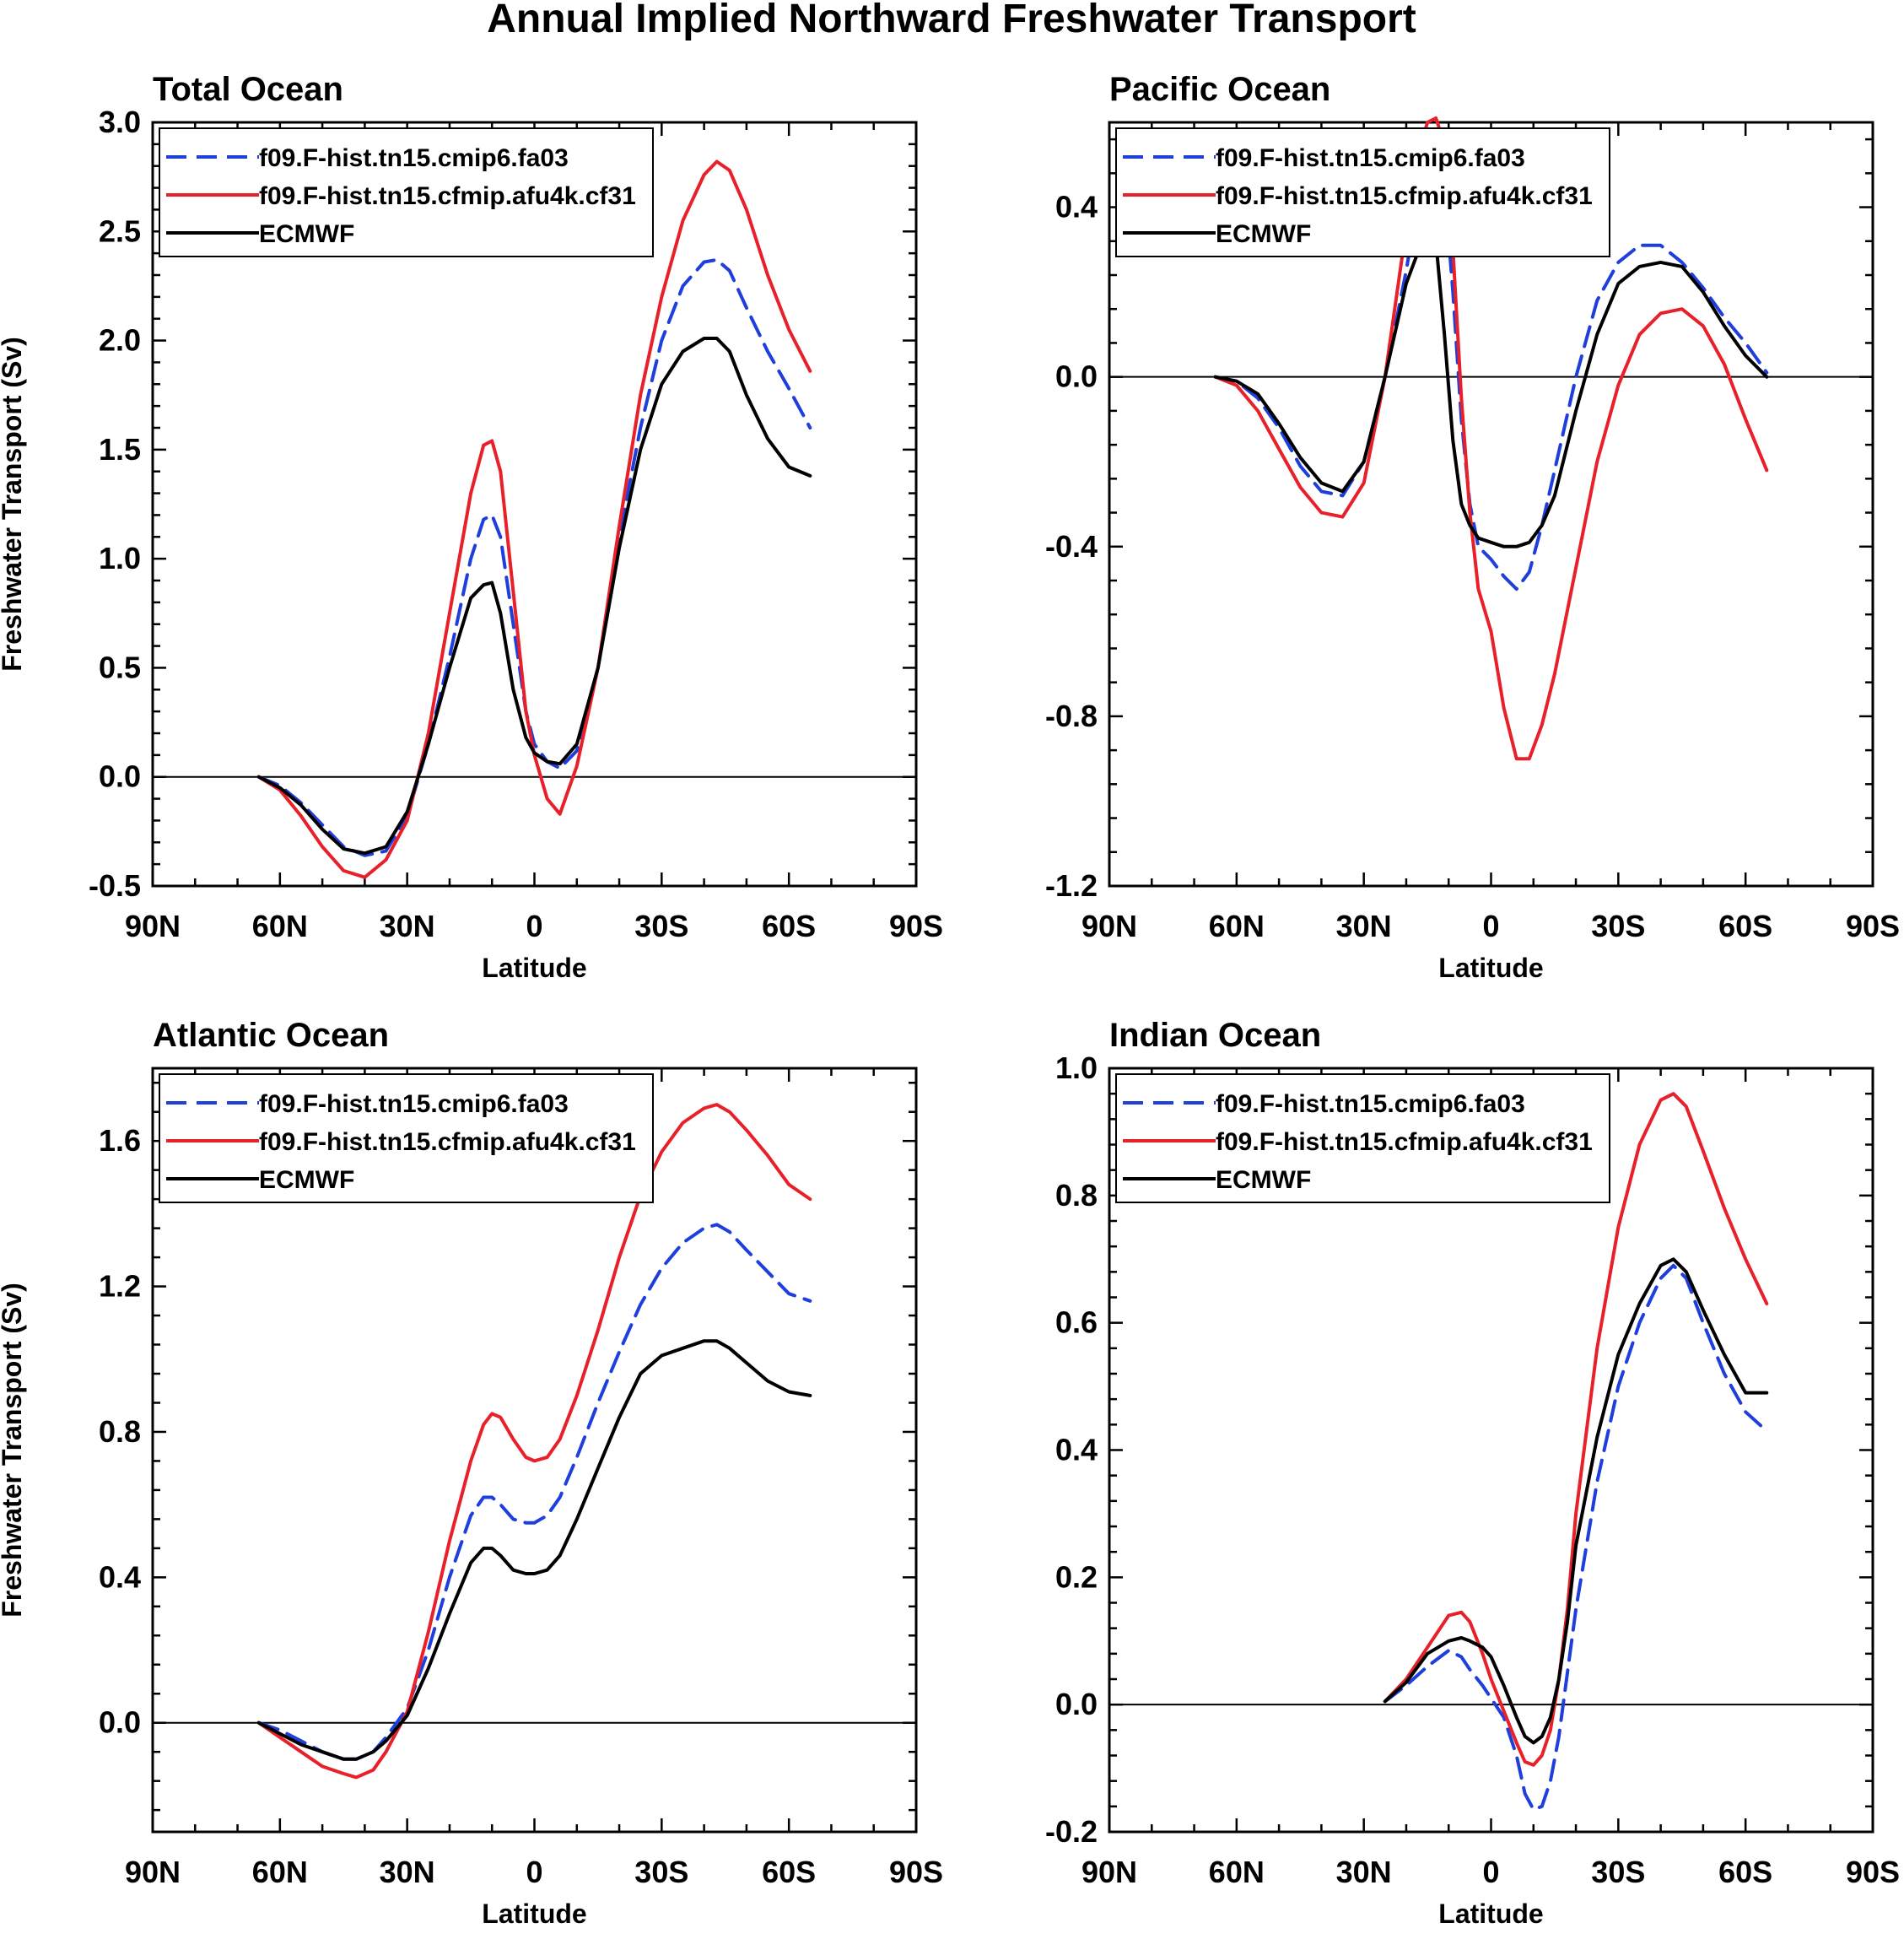  What do you see at coordinates (120, 1286) in the screenshot?
I see `y-tick-label: 1.2` at bounding box center [120, 1286].